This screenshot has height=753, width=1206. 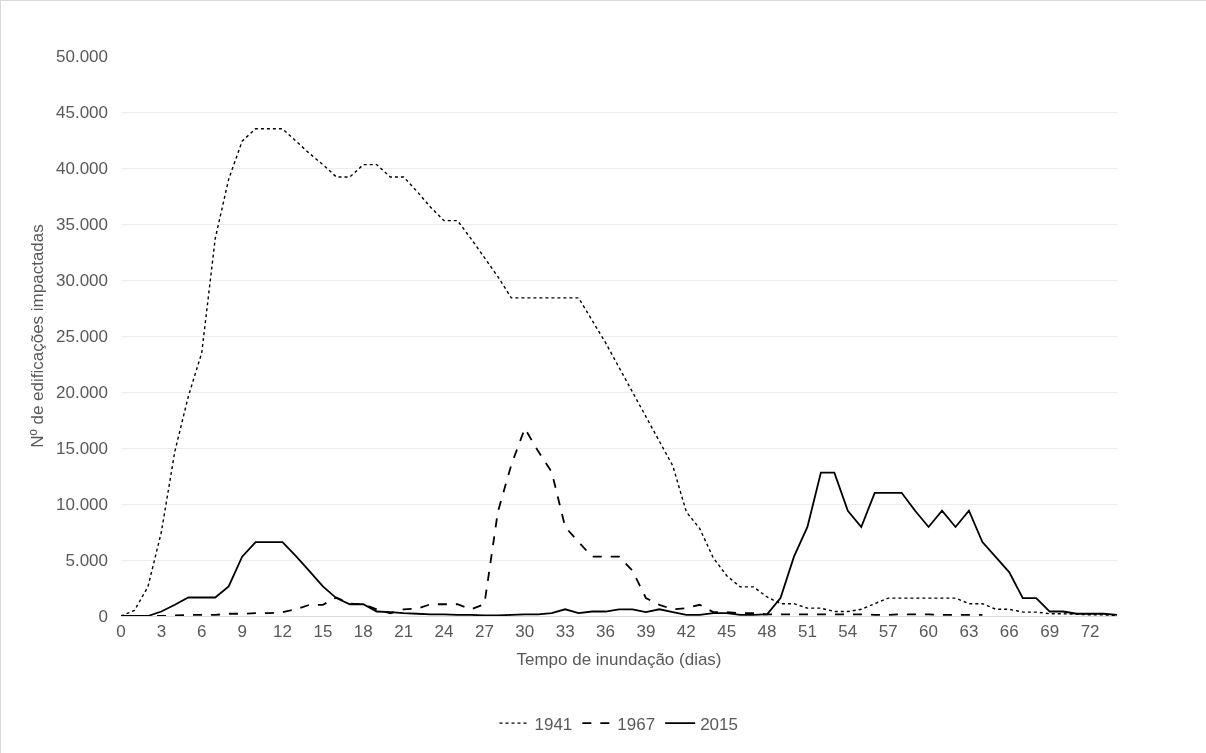 What do you see at coordinates (605, 632) in the screenshot?
I see `x-tick-label: 36` at bounding box center [605, 632].